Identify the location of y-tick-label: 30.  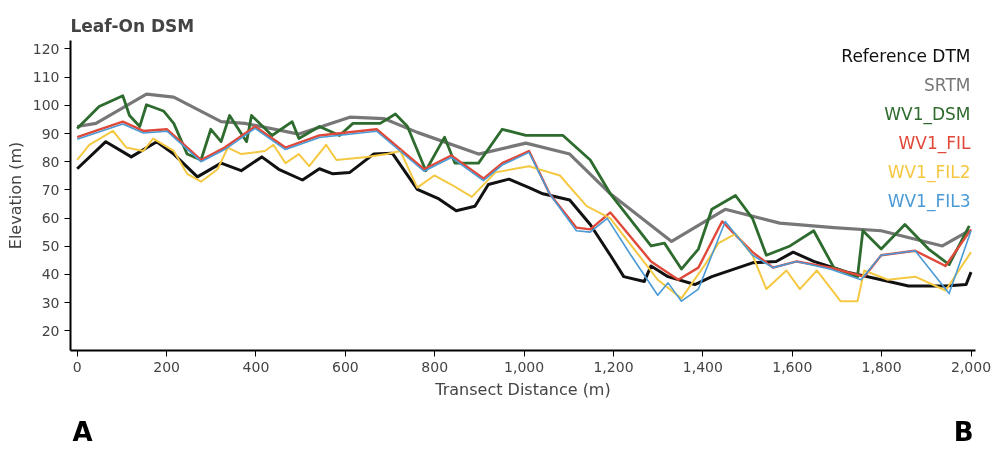
(50, 302).